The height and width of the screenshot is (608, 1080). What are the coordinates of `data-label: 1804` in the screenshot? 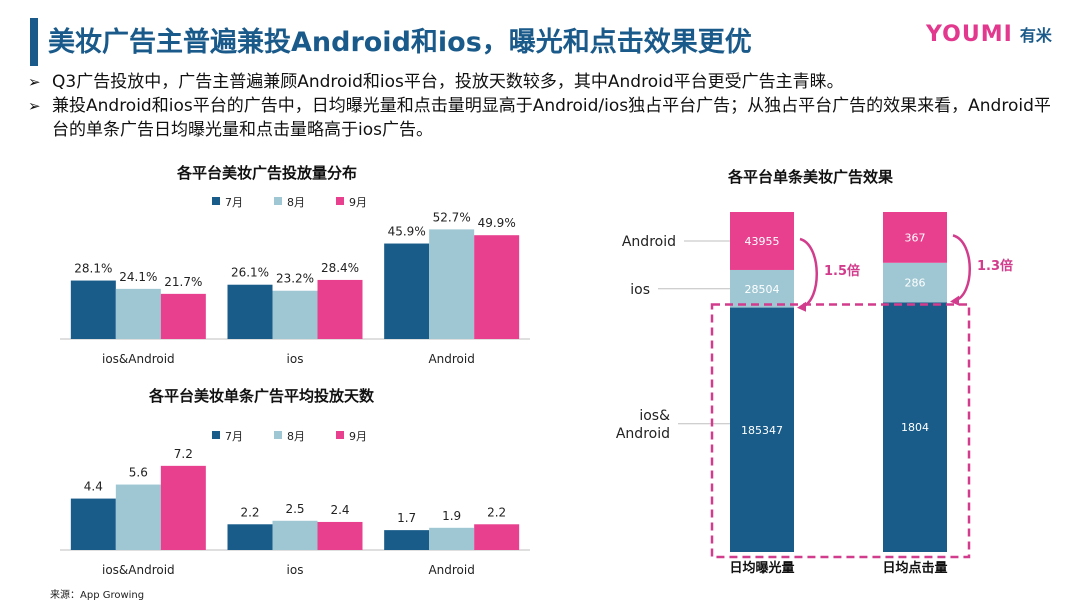 It's located at (915, 427).